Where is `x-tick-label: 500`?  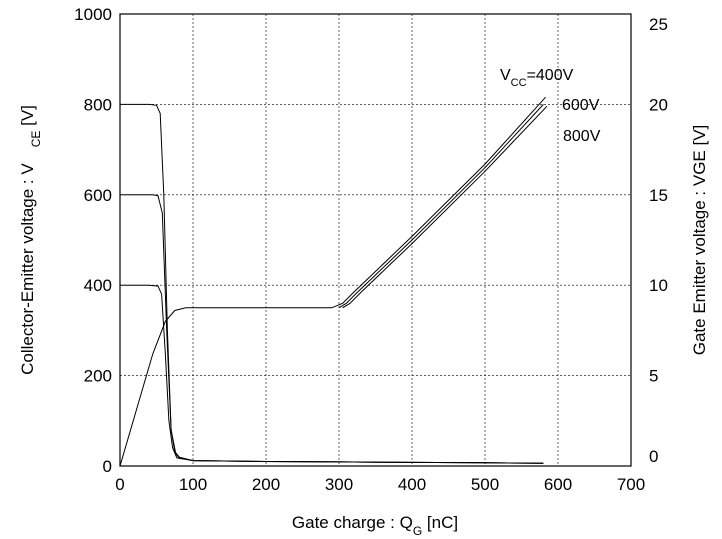
x-tick-label: 500 is located at coordinates (485, 484).